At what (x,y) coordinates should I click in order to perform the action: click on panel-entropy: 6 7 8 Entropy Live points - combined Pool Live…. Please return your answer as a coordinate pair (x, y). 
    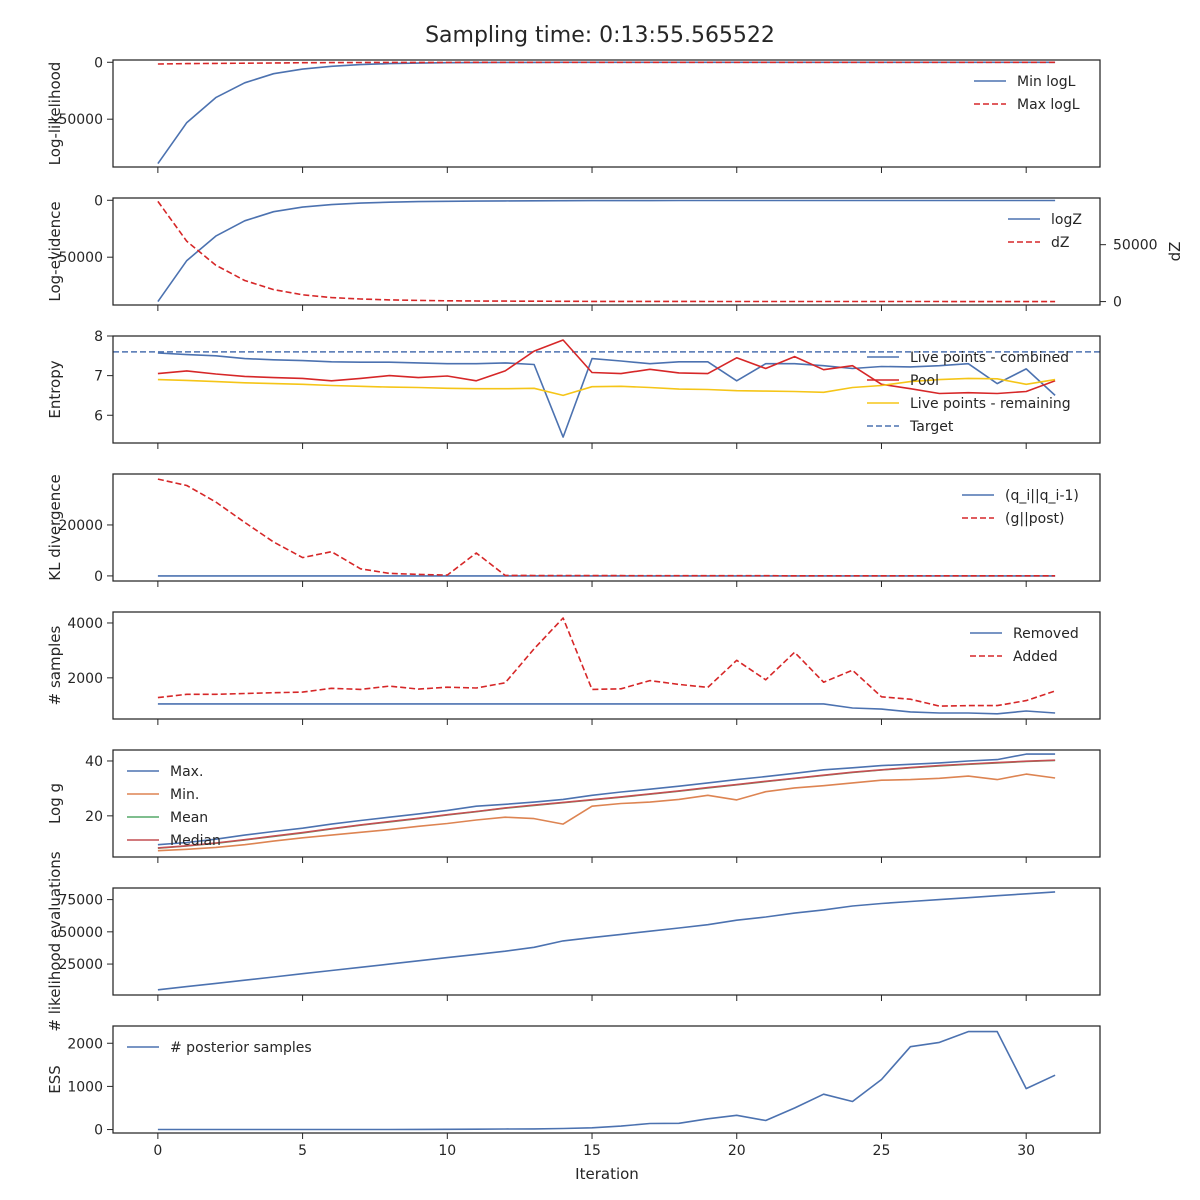
    Looking at the image, I should click on (573, 389).